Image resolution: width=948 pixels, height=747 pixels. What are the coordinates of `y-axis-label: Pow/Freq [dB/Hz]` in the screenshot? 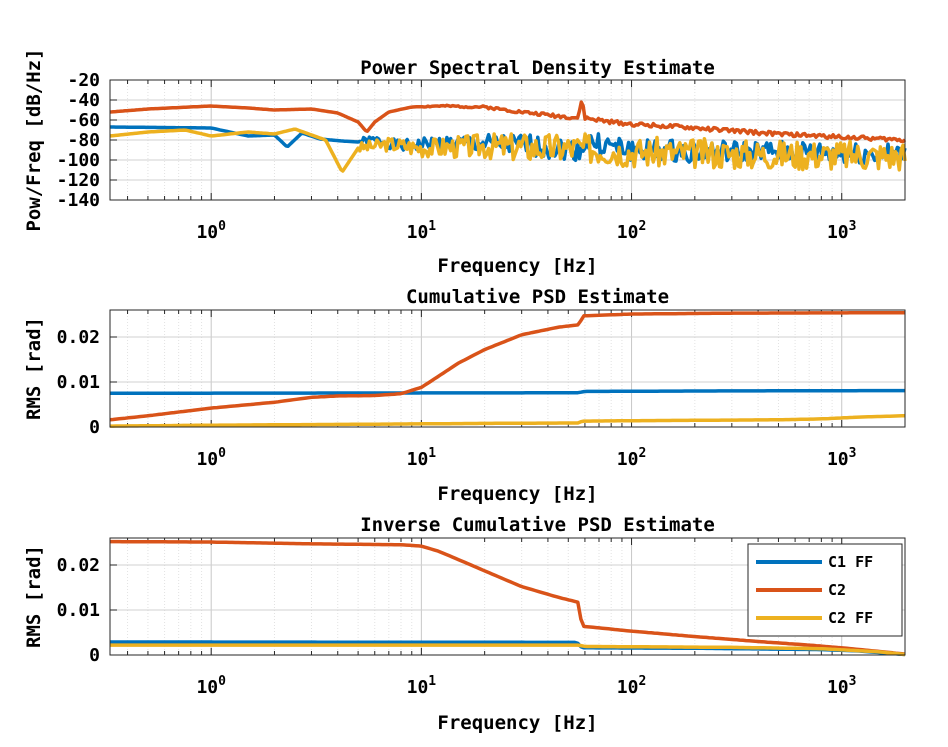 It's located at (34, 139).